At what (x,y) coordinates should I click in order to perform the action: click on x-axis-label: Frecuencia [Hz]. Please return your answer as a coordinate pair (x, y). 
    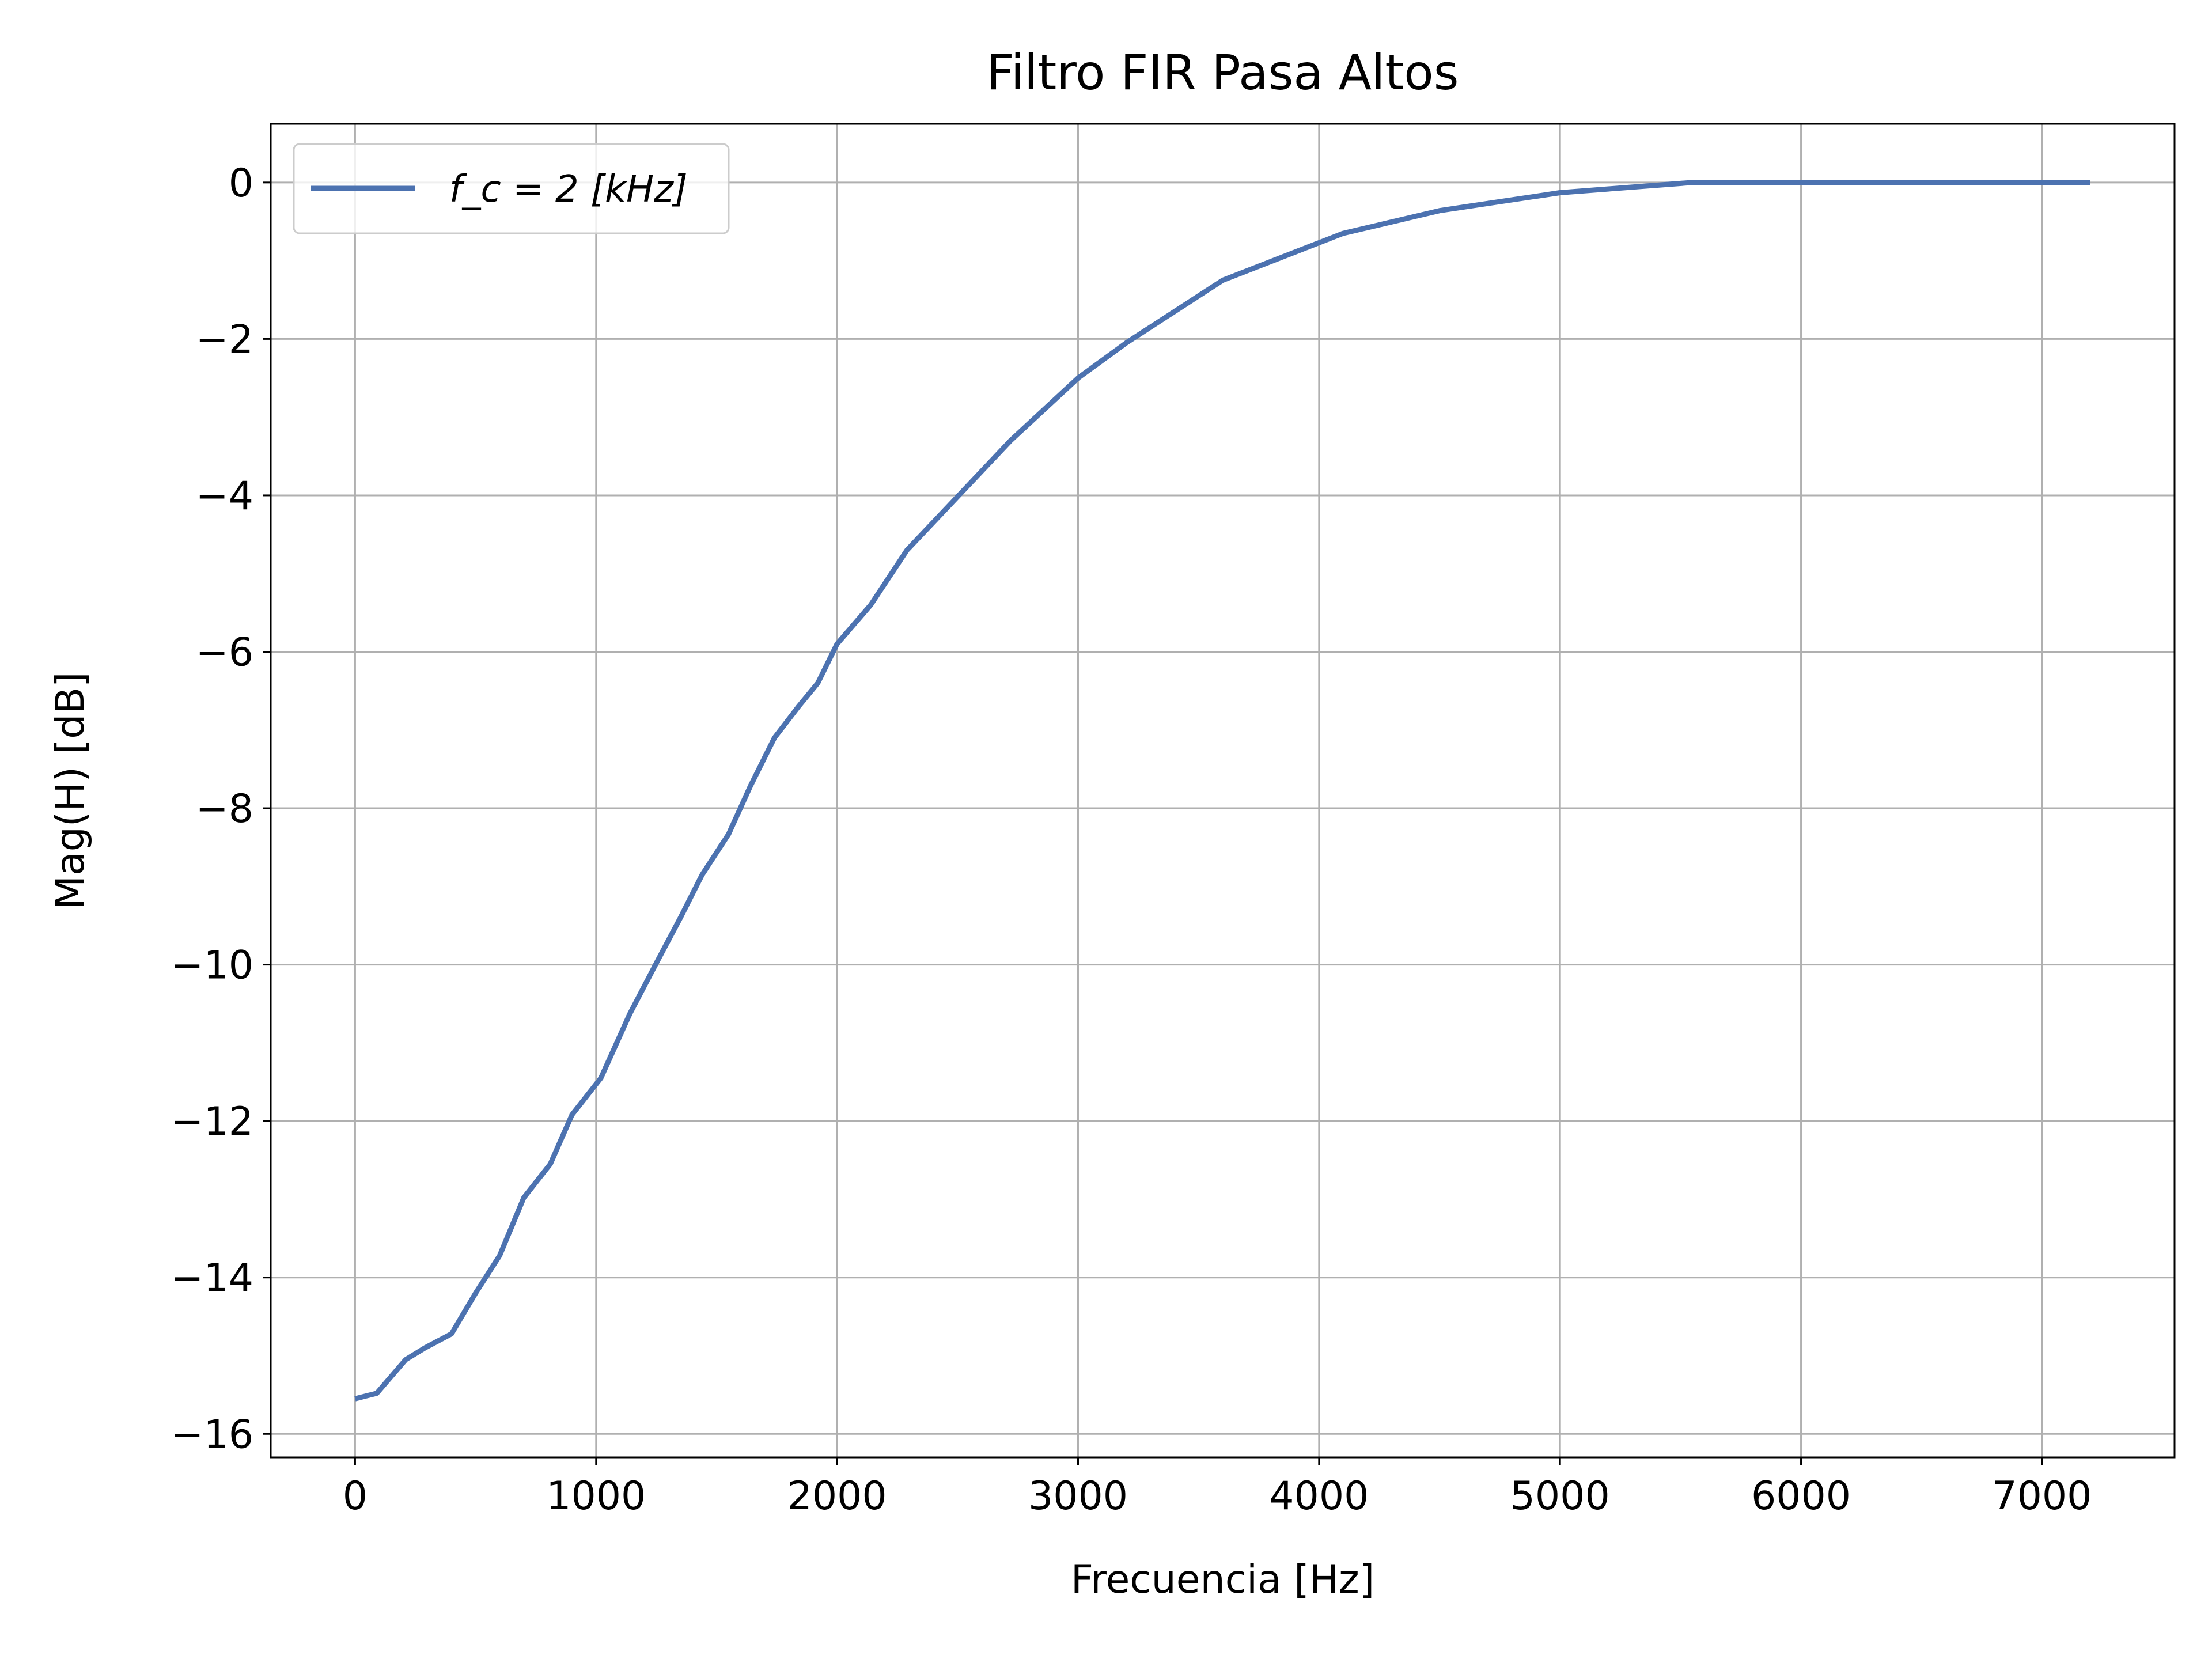
    Looking at the image, I should click on (1222, 1580).